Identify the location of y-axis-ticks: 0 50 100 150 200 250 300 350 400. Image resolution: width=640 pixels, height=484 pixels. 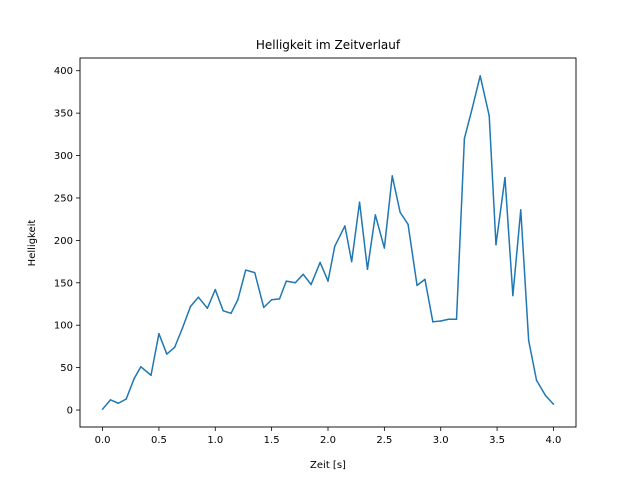
(67, 241).